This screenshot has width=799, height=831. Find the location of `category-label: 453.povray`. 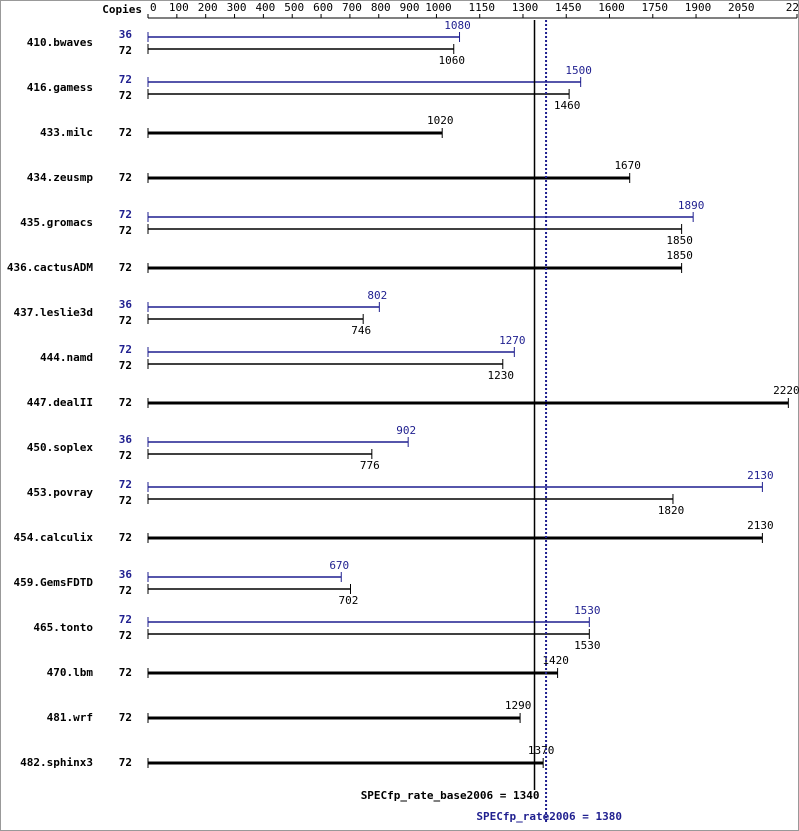

category-label: 453.povray is located at coordinates (60, 492).